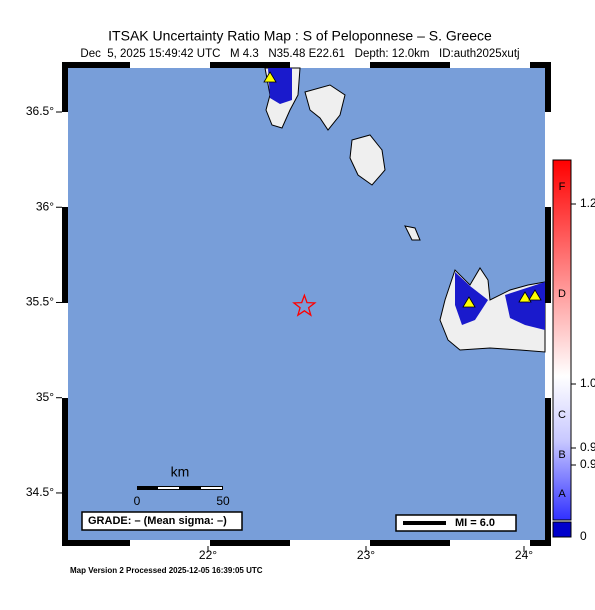  I want to click on lat-label: 36°, so click(45, 206).